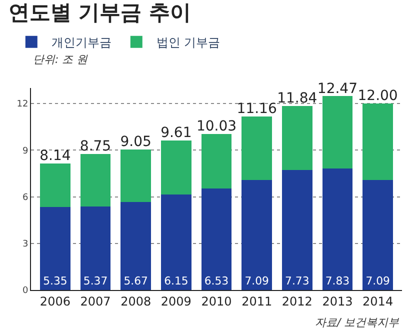  Describe the element at coordinates (176, 301) in the screenshot. I see `x-tick-label: 2009` at that location.